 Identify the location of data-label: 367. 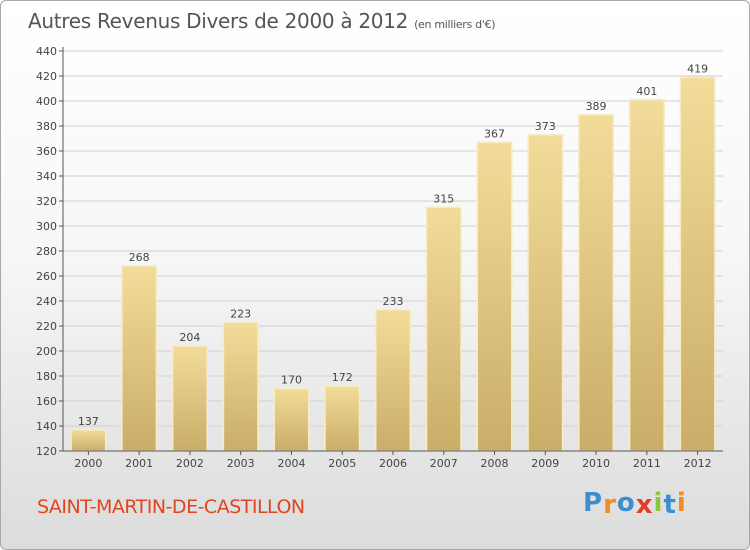
(494, 133).